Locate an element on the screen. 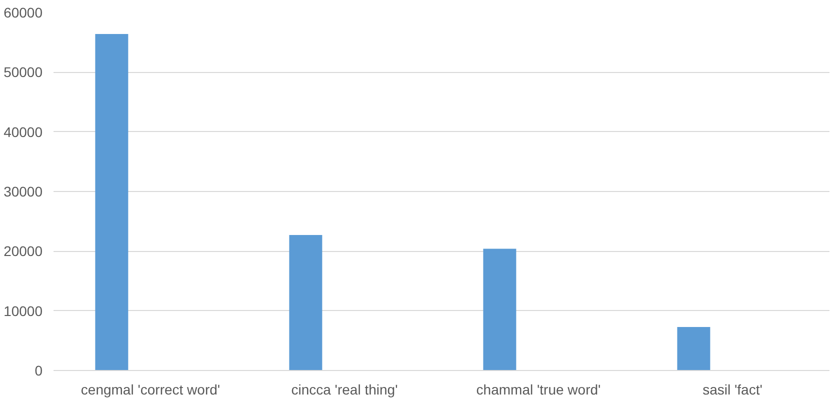 The width and height of the screenshot is (834, 400). y-tick-label: 60000 is located at coordinates (23, 12).